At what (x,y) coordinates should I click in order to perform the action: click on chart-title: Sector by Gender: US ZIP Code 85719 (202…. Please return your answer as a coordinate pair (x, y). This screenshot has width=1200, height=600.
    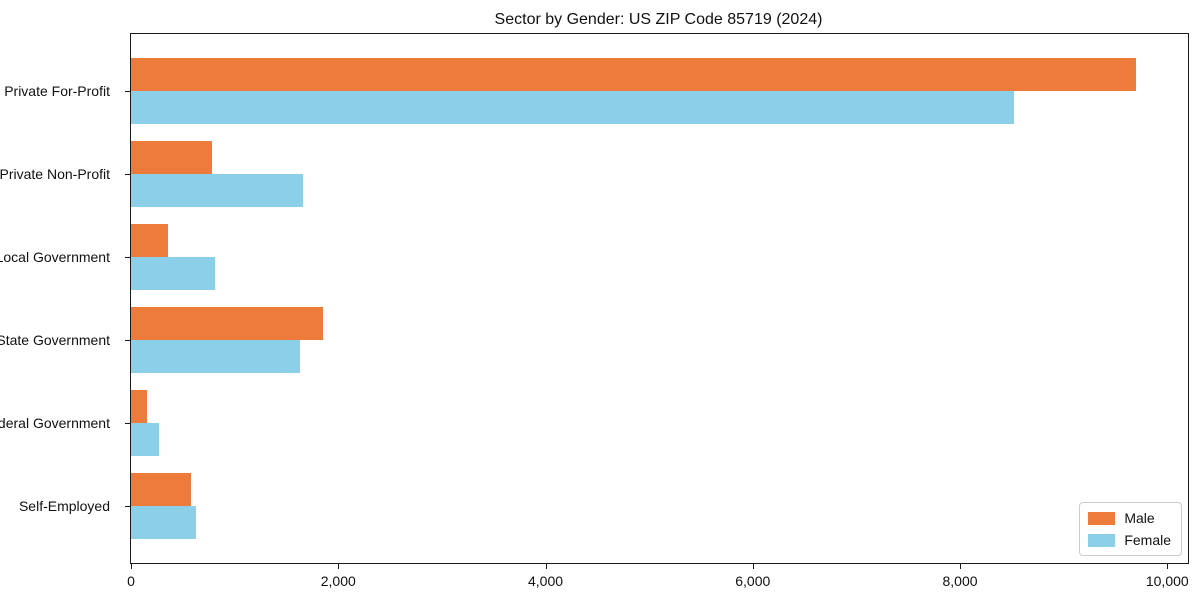
    Looking at the image, I should click on (658, 19).